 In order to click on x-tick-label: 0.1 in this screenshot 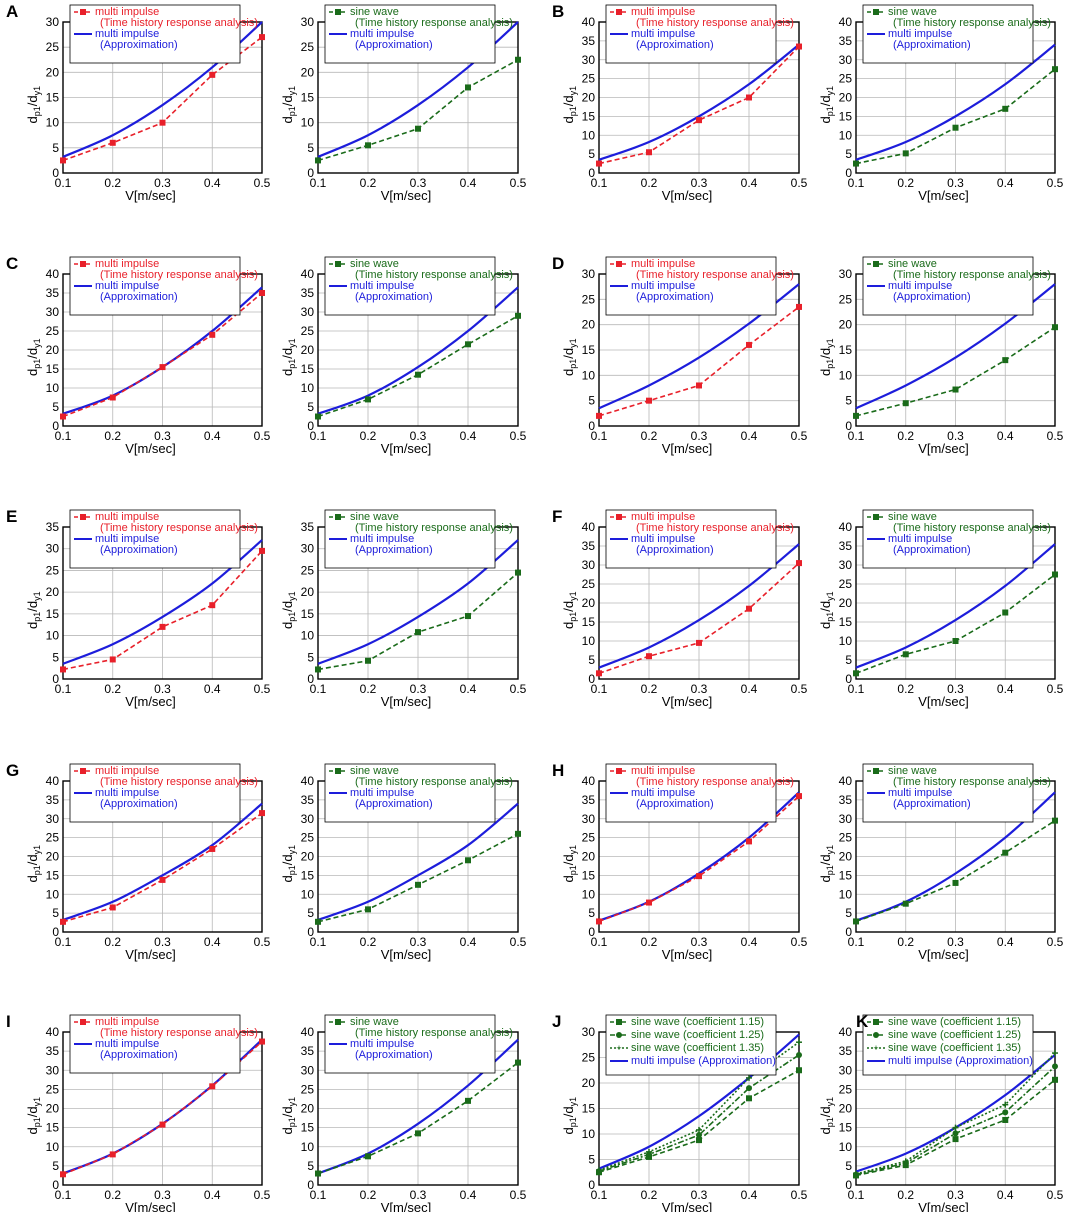, I will do `click(599, 689)`.